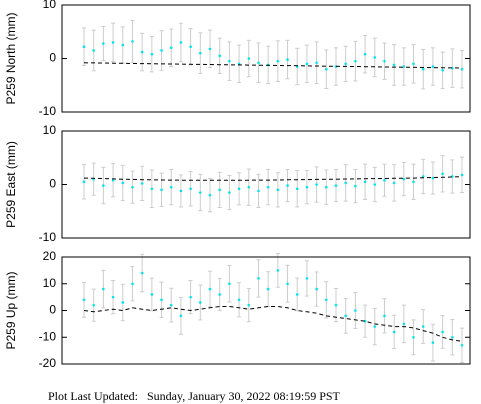 This screenshot has width=481, height=404. What do you see at coordinates (50, 256) in the screenshot?
I see `y-tick-label: 20` at bounding box center [50, 256].